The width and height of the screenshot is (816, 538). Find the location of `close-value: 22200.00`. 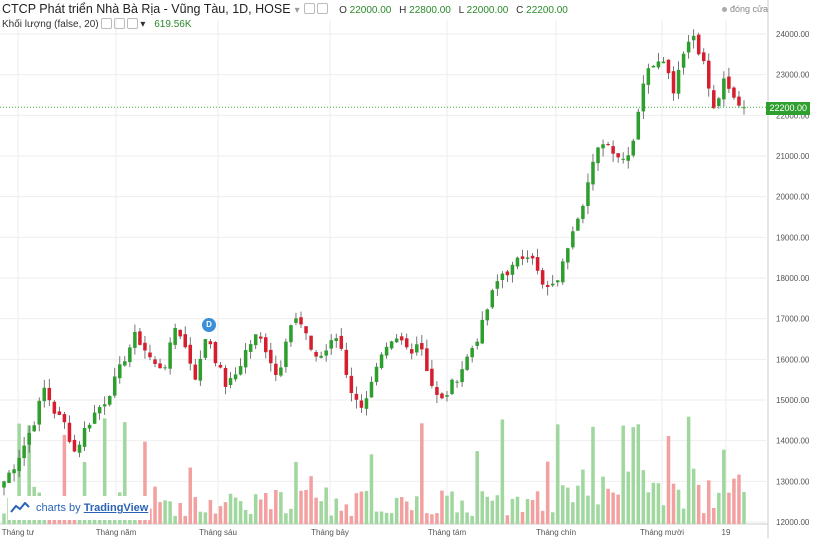

close-value: 22200.00 is located at coordinates (547, 10).